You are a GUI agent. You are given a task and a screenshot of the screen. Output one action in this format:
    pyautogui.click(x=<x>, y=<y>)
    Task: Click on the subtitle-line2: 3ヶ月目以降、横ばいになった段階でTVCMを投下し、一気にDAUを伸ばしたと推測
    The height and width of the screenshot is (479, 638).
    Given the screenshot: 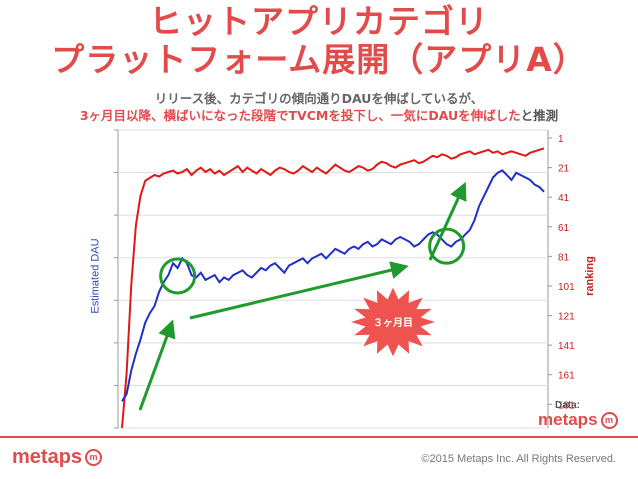 What is the action you would take?
    pyautogui.click(x=319, y=115)
    